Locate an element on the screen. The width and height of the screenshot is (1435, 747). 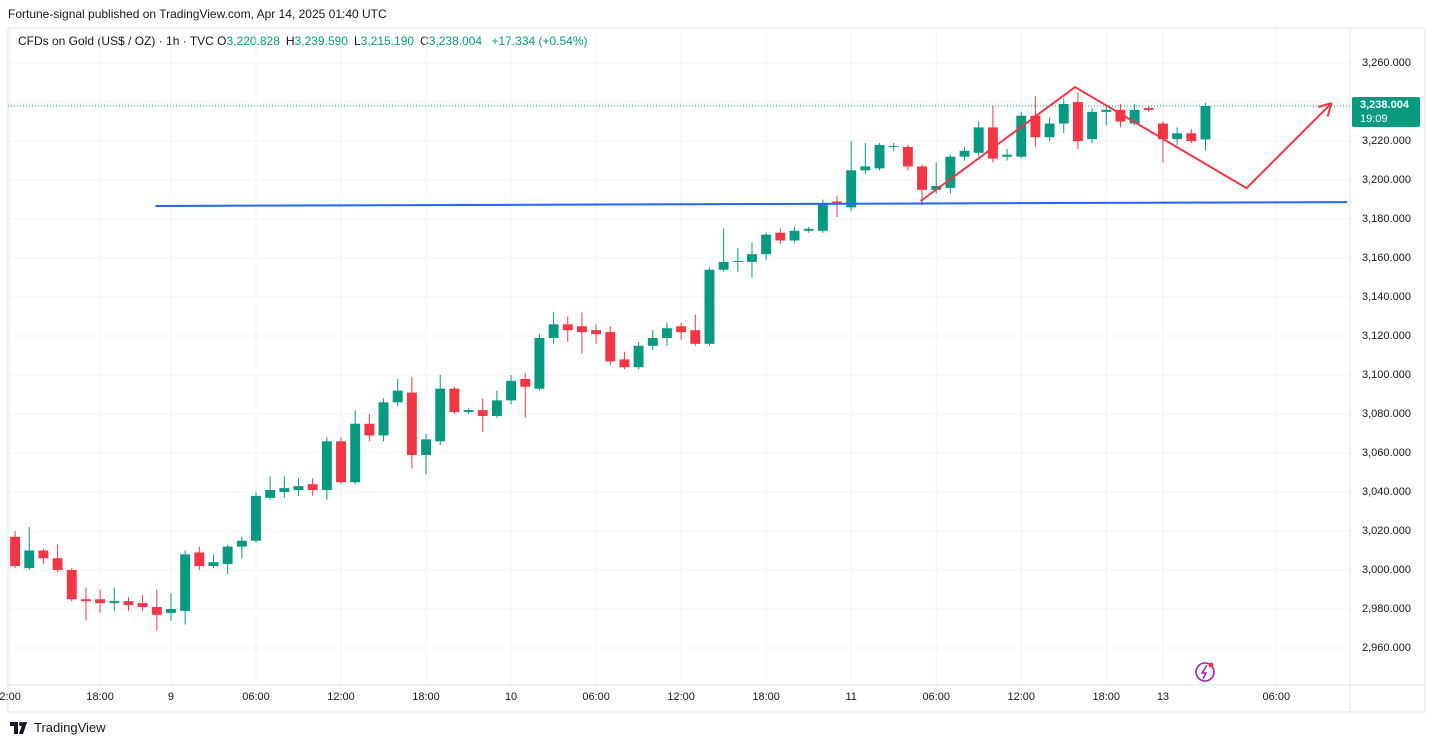
ohlc-value: 3,215.190 is located at coordinates (387, 41).